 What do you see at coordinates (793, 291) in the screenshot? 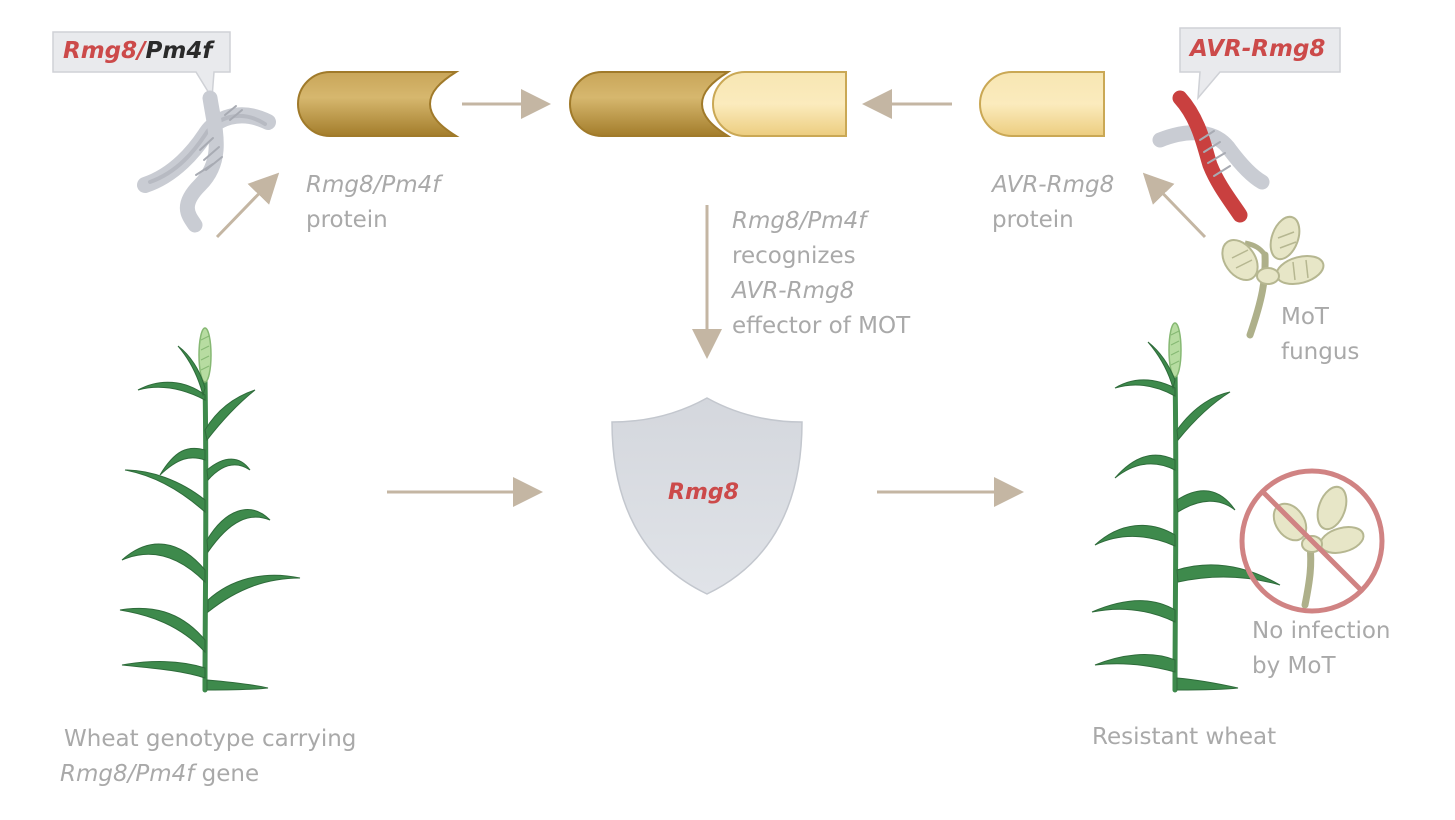
I see `recognition-line3: AVR-Rmg8` at bounding box center [793, 291].